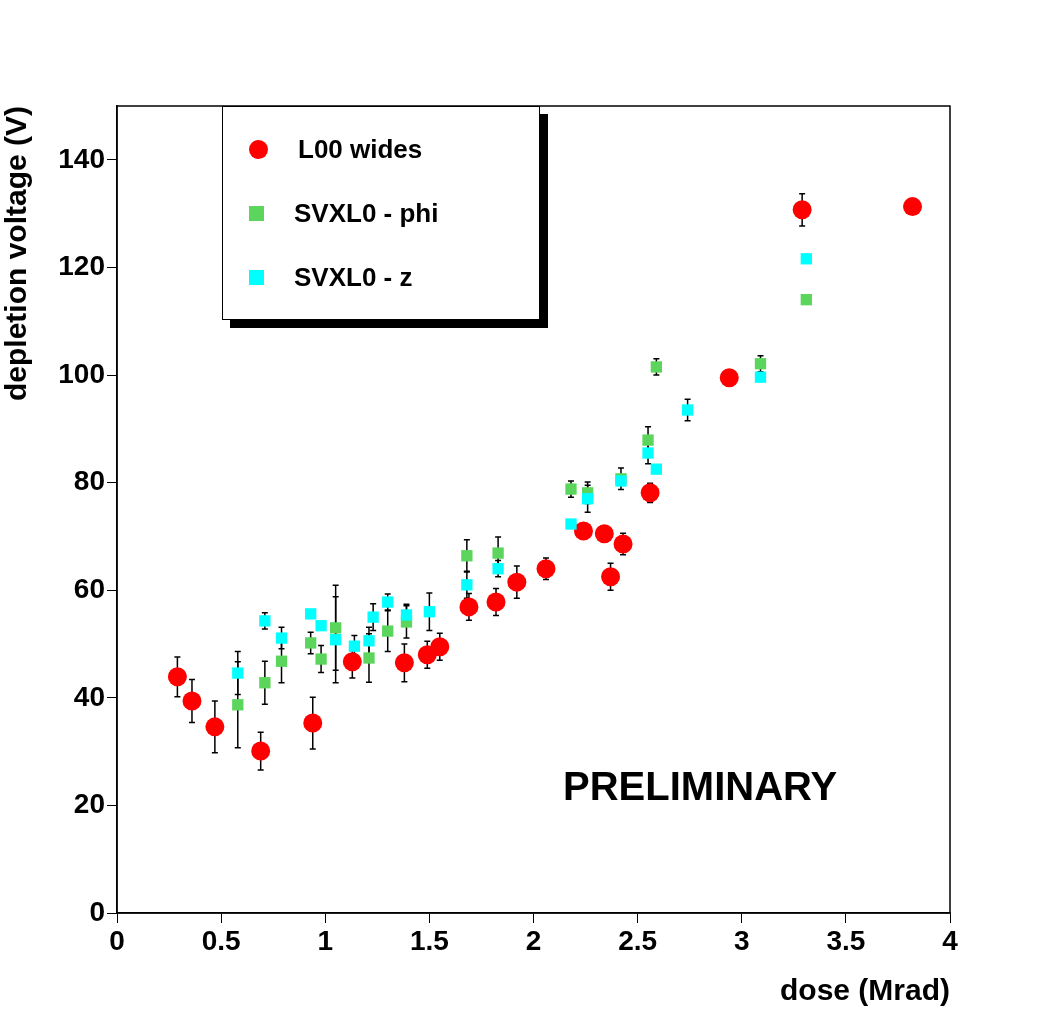  I want to click on y-tick-label: 60, so click(89, 588).